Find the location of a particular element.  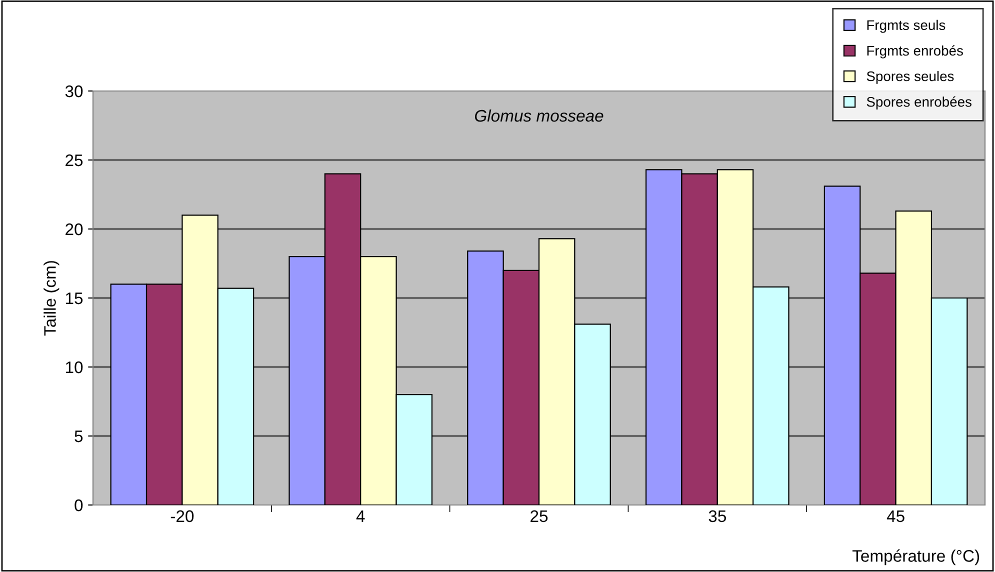

legend-label: Frgmts enrobés is located at coordinates (915, 51).